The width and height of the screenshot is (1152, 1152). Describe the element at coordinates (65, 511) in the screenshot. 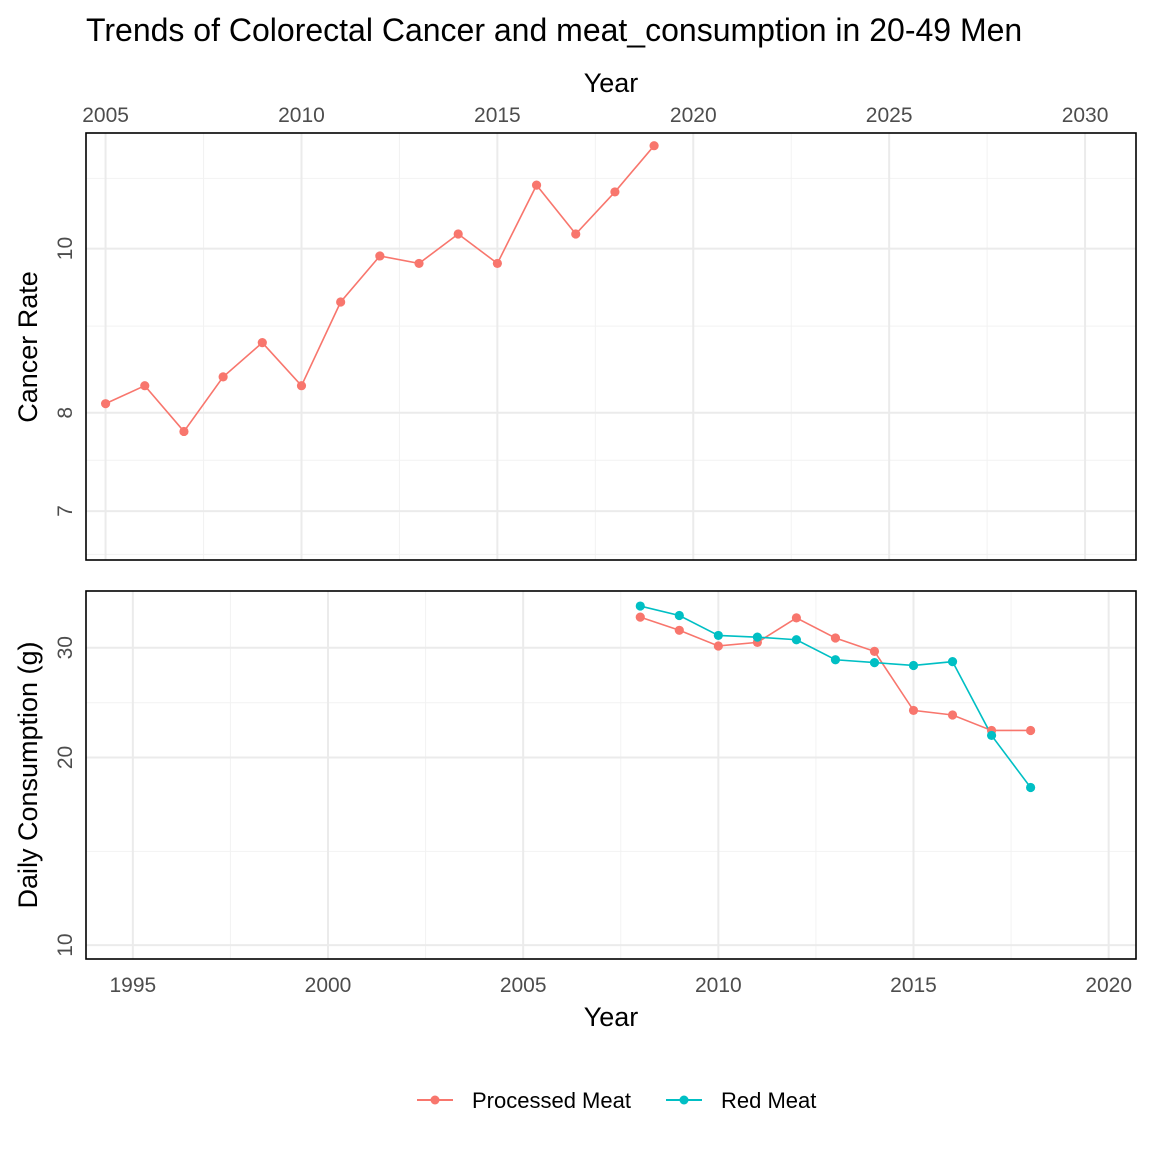

I see `top-y-tick-label: 7` at that location.